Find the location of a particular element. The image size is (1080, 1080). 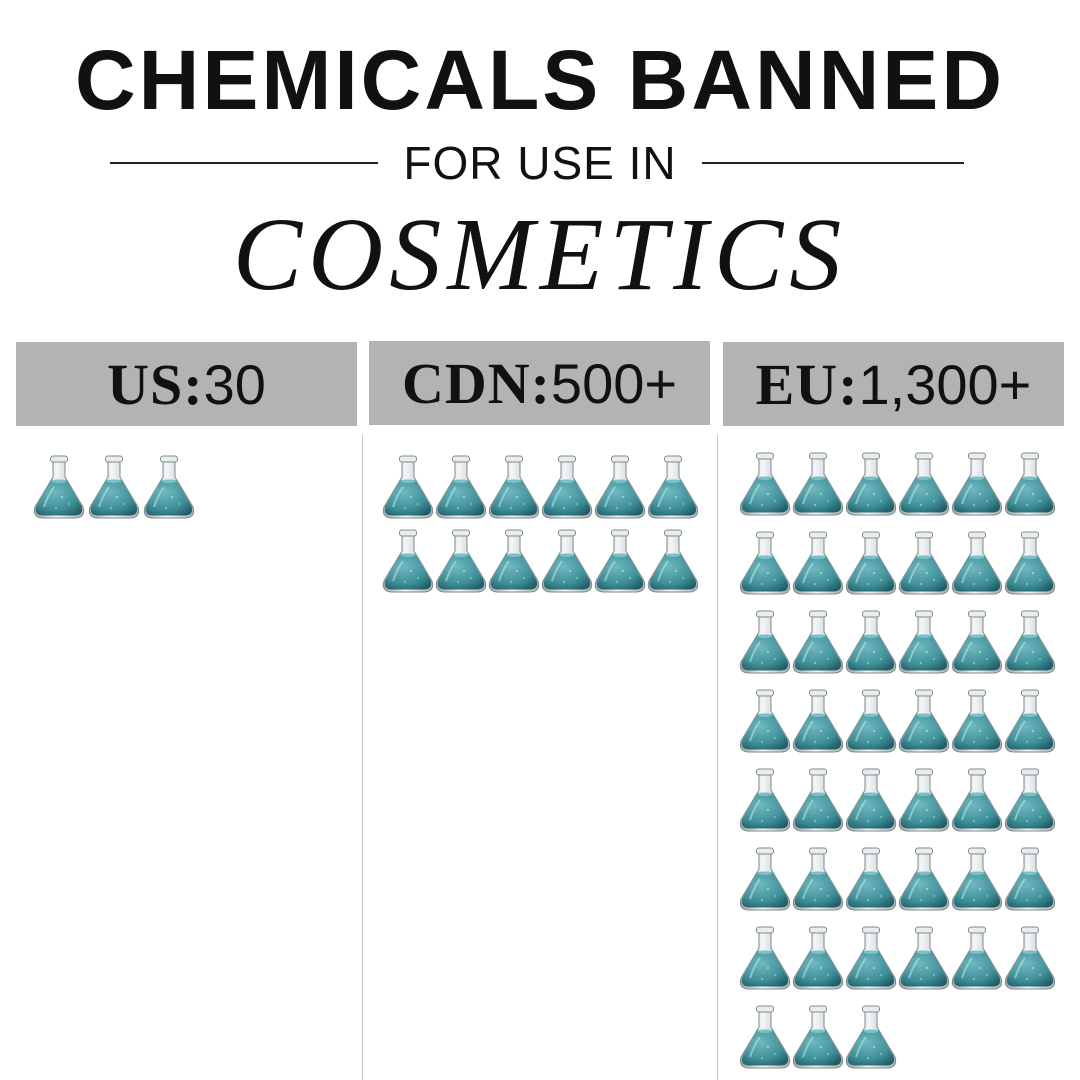

column-value-eu: 1,300+ is located at coordinates (945, 384).